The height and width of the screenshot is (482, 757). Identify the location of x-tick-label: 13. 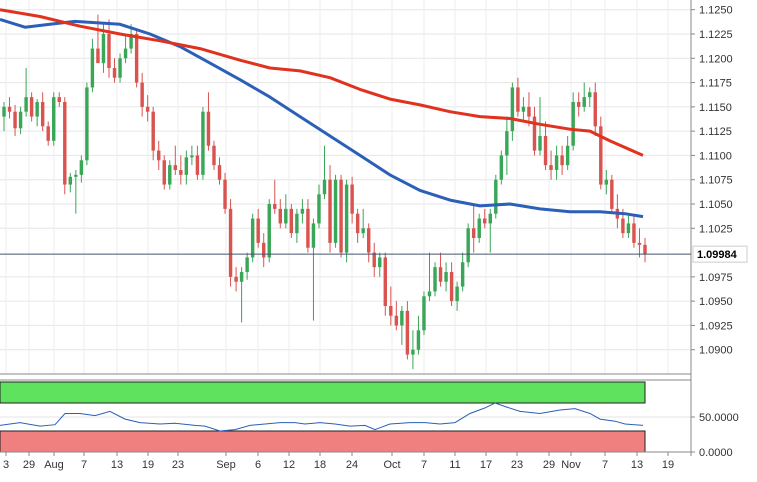
(117, 465).